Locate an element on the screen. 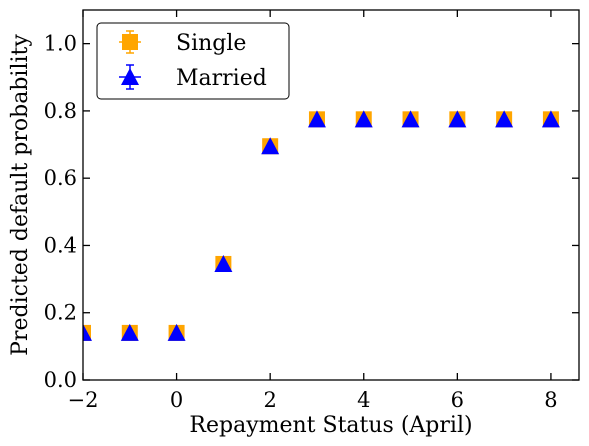 This screenshot has width=589, height=446. y-tick-label: 1.0 is located at coordinates (60, 44).